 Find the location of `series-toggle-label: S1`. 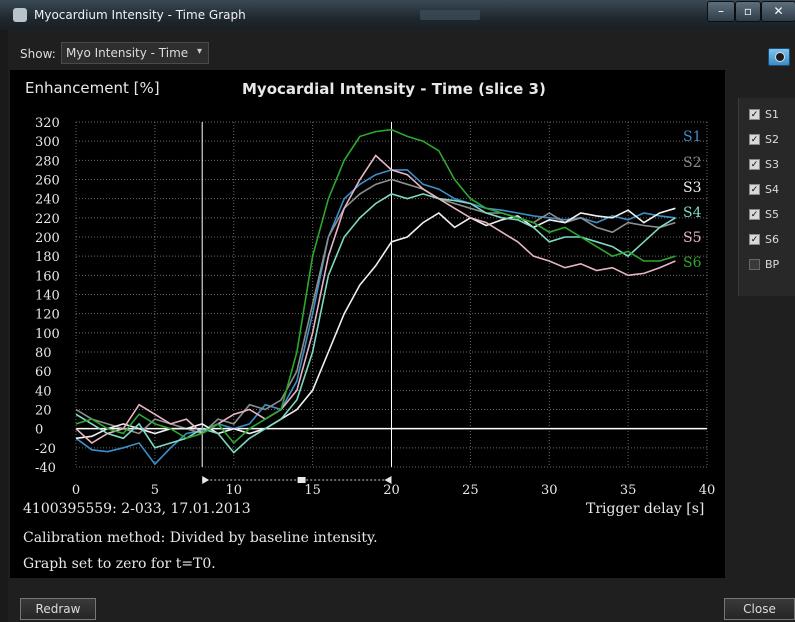

series-toggle-label: S1 is located at coordinates (772, 114).